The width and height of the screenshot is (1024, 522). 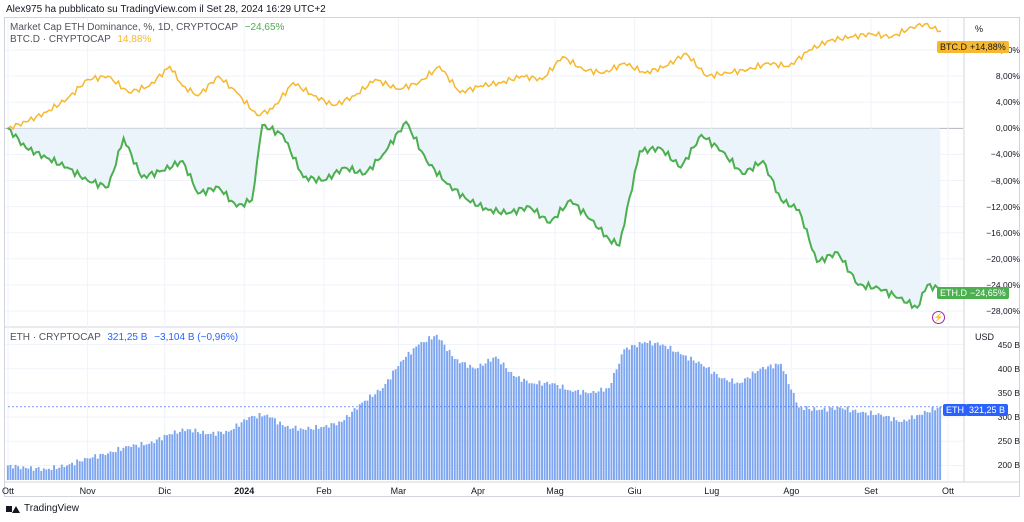 I want to click on btc-dominance-legend: BTC.D · CRYPTOCAP 14,88%, so click(x=80, y=40).